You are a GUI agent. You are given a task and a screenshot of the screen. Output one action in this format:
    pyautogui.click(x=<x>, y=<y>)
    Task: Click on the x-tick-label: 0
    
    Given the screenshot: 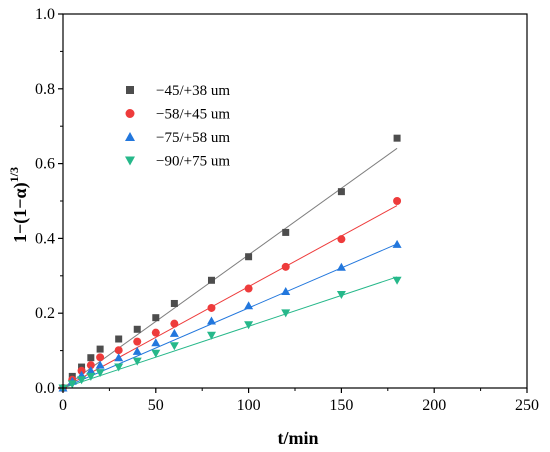 What is the action you would take?
    pyautogui.click(x=63, y=405)
    